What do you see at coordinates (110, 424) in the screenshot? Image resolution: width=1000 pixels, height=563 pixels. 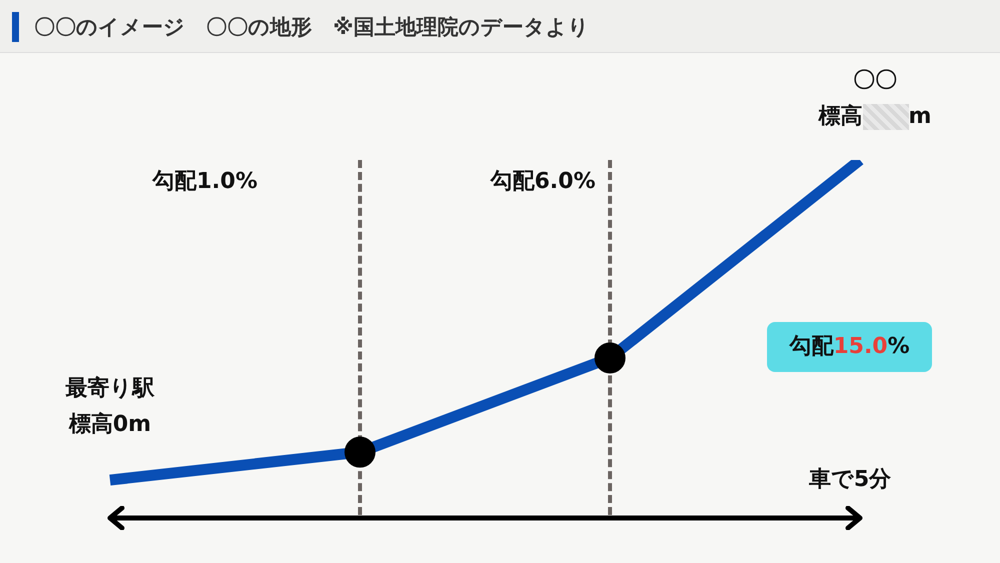 I see `annotation: 標高0m` at bounding box center [110, 424].